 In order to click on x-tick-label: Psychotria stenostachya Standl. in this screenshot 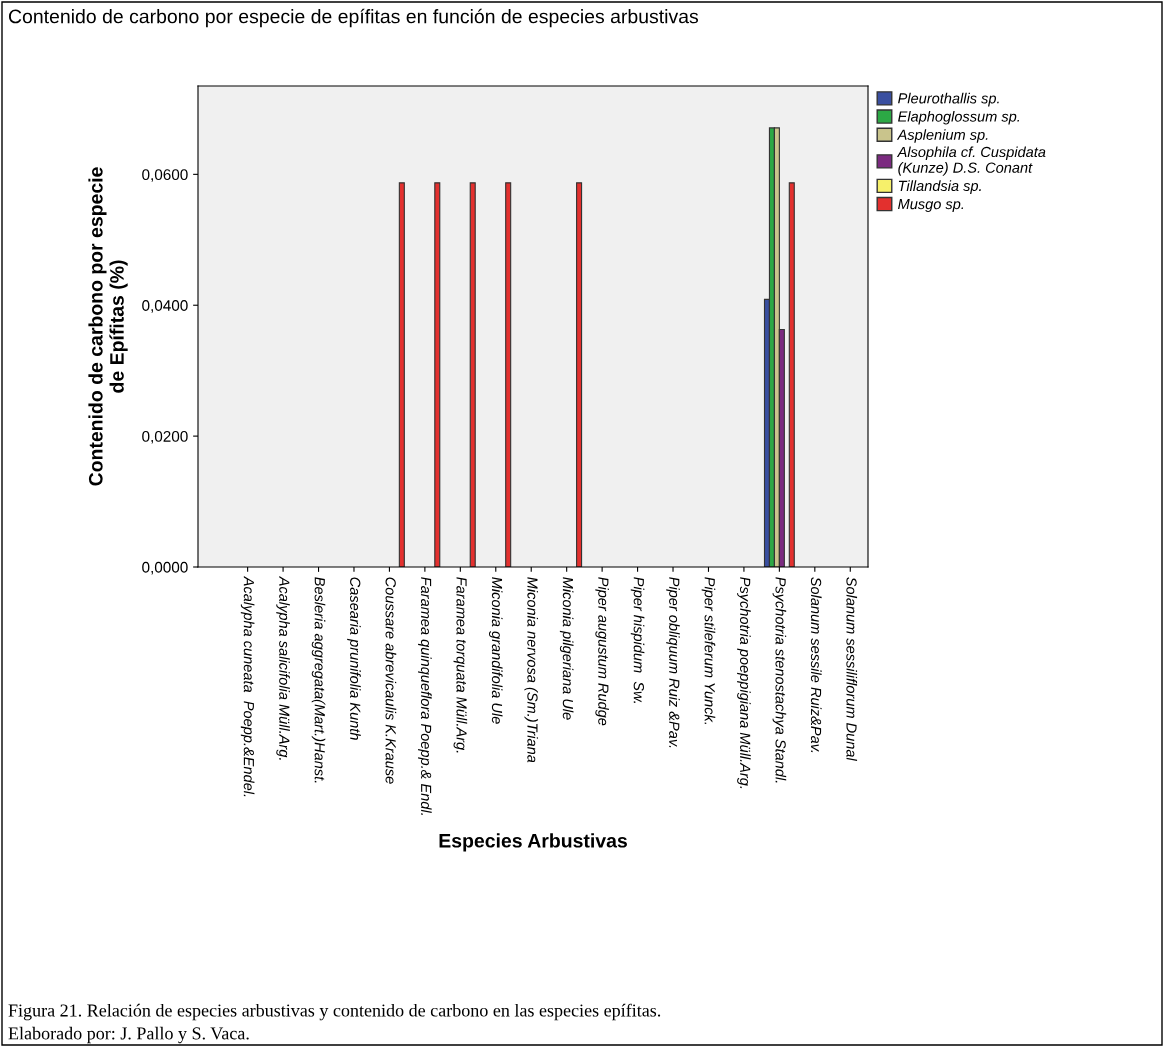, I will do `click(779, 680)`.